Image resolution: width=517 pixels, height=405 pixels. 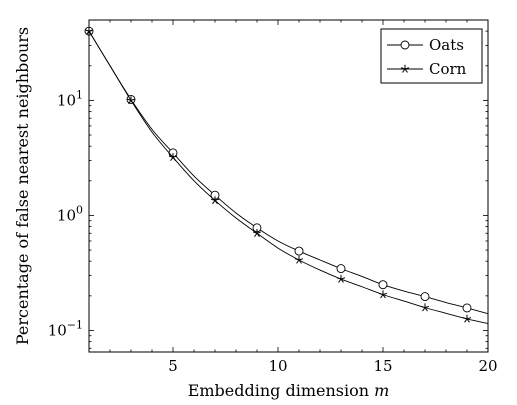 I want to click on y-tick-label: 10¹, so click(x=70, y=98).